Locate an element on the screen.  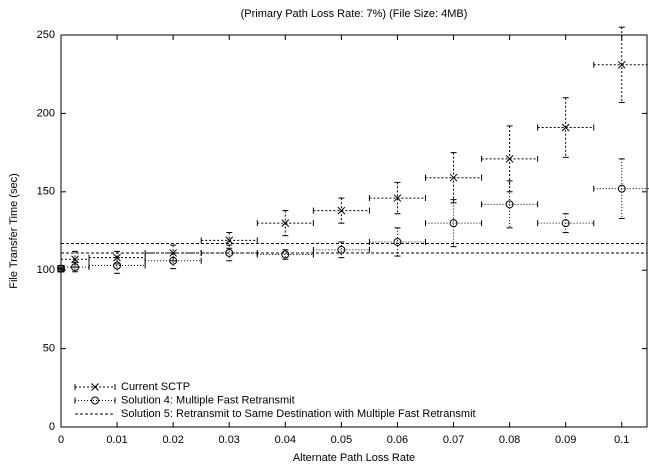
x-tick-label: 0.05 is located at coordinates (341, 440).